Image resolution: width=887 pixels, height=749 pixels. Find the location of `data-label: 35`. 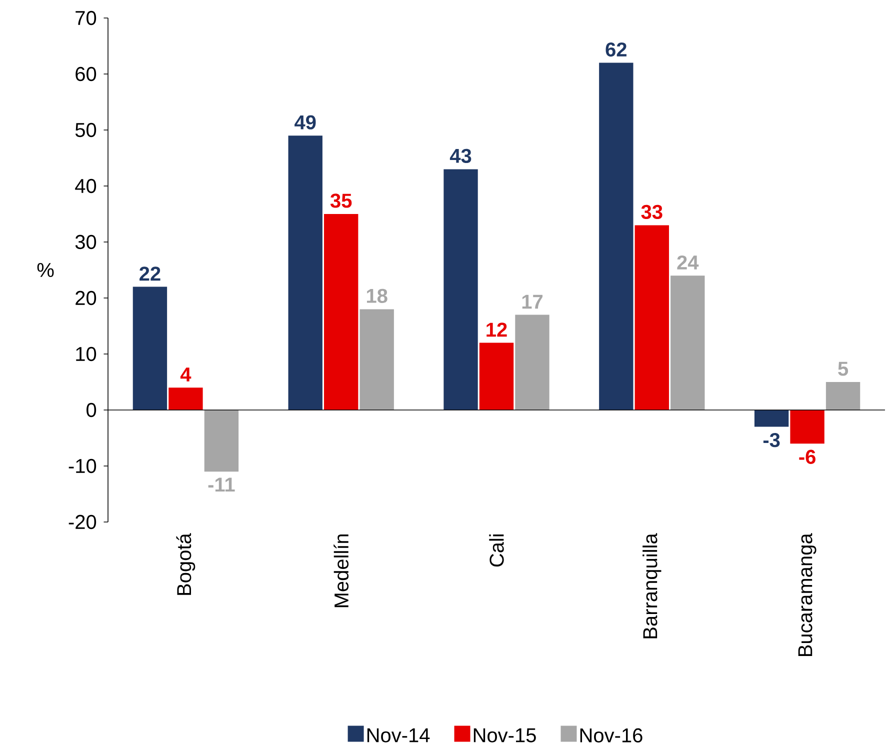

data-label: 35 is located at coordinates (341, 200).